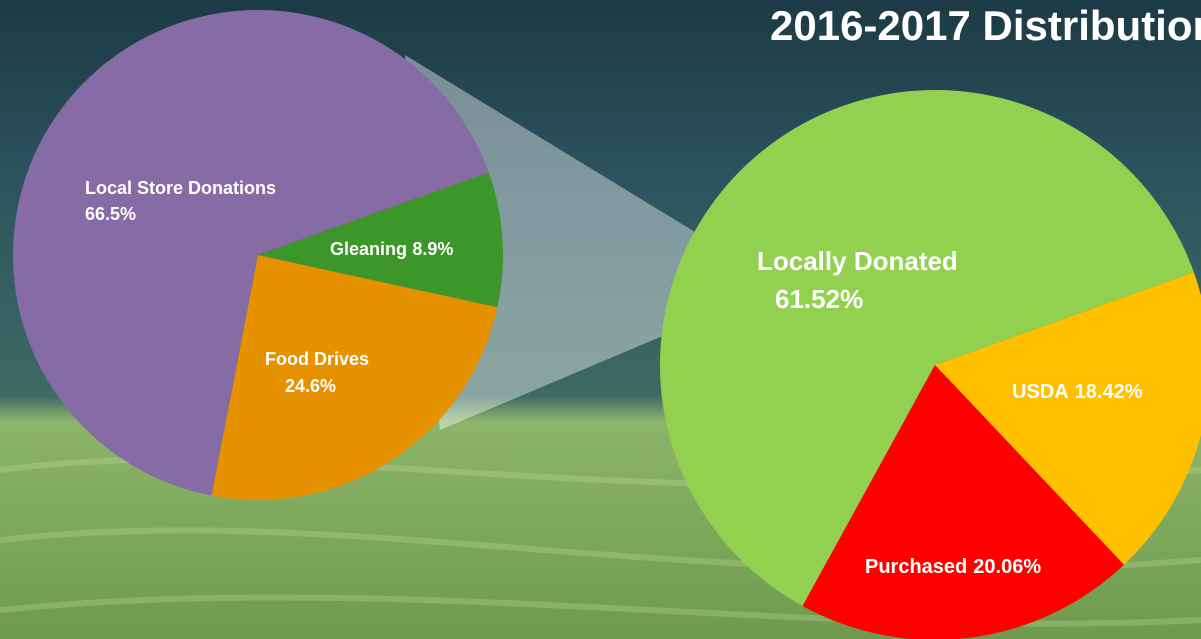 The image size is (1201, 639). What do you see at coordinates (368, 249) in the screenshot?
I see `slice-label: Gleaning` at bounding box center [368, 249].